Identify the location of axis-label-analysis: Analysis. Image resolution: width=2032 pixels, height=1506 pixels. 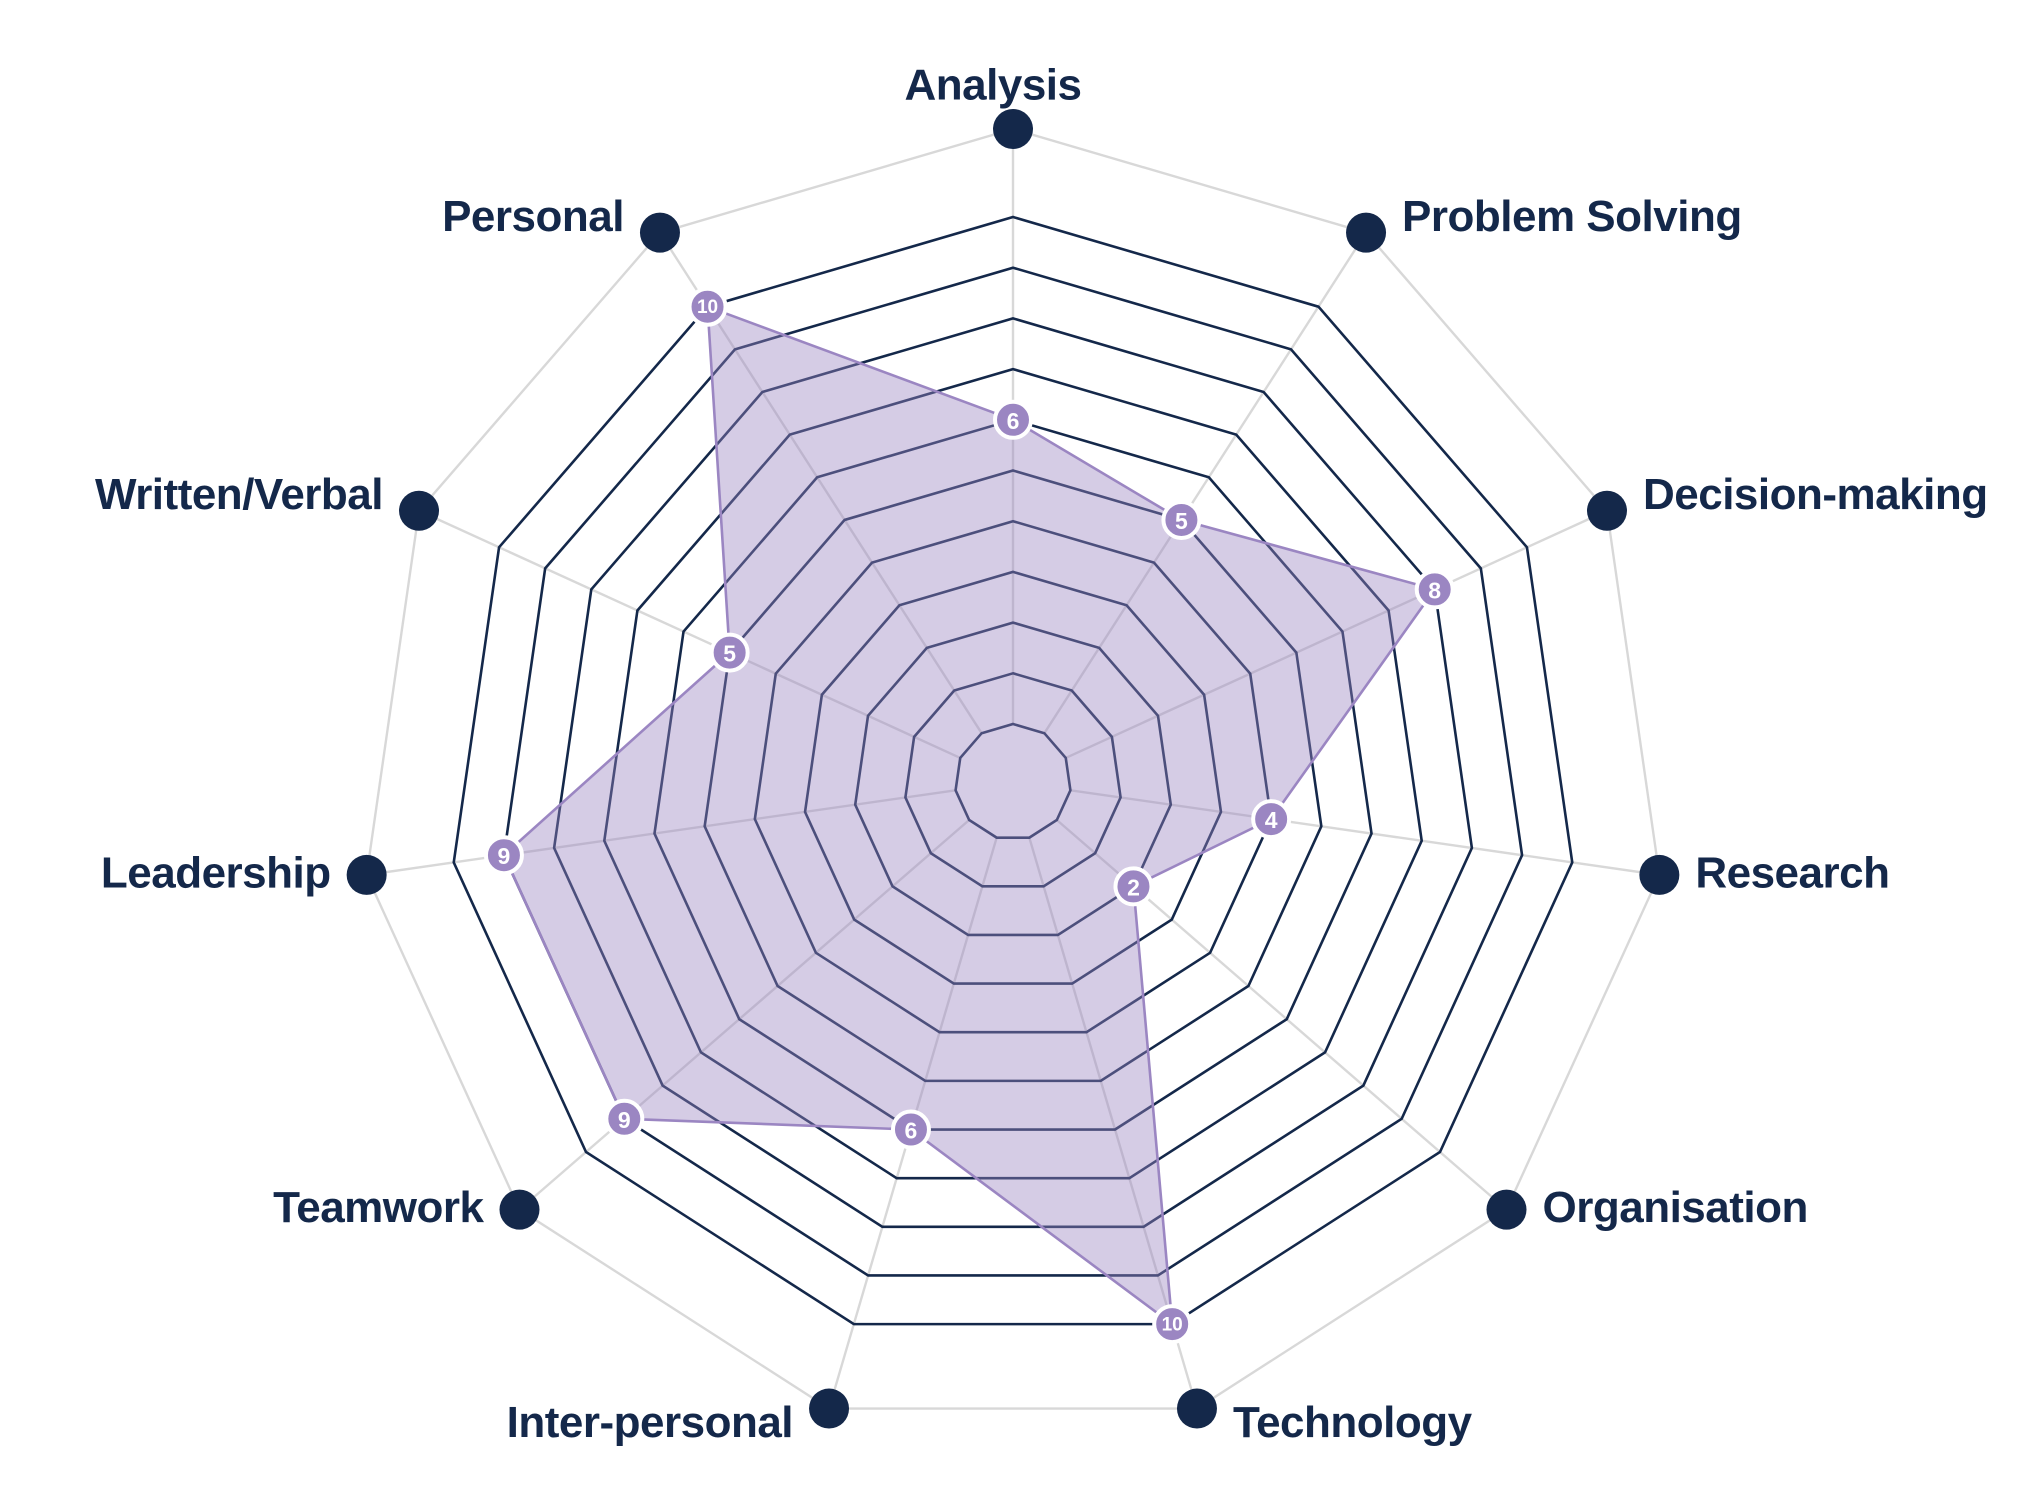
(993, 85).